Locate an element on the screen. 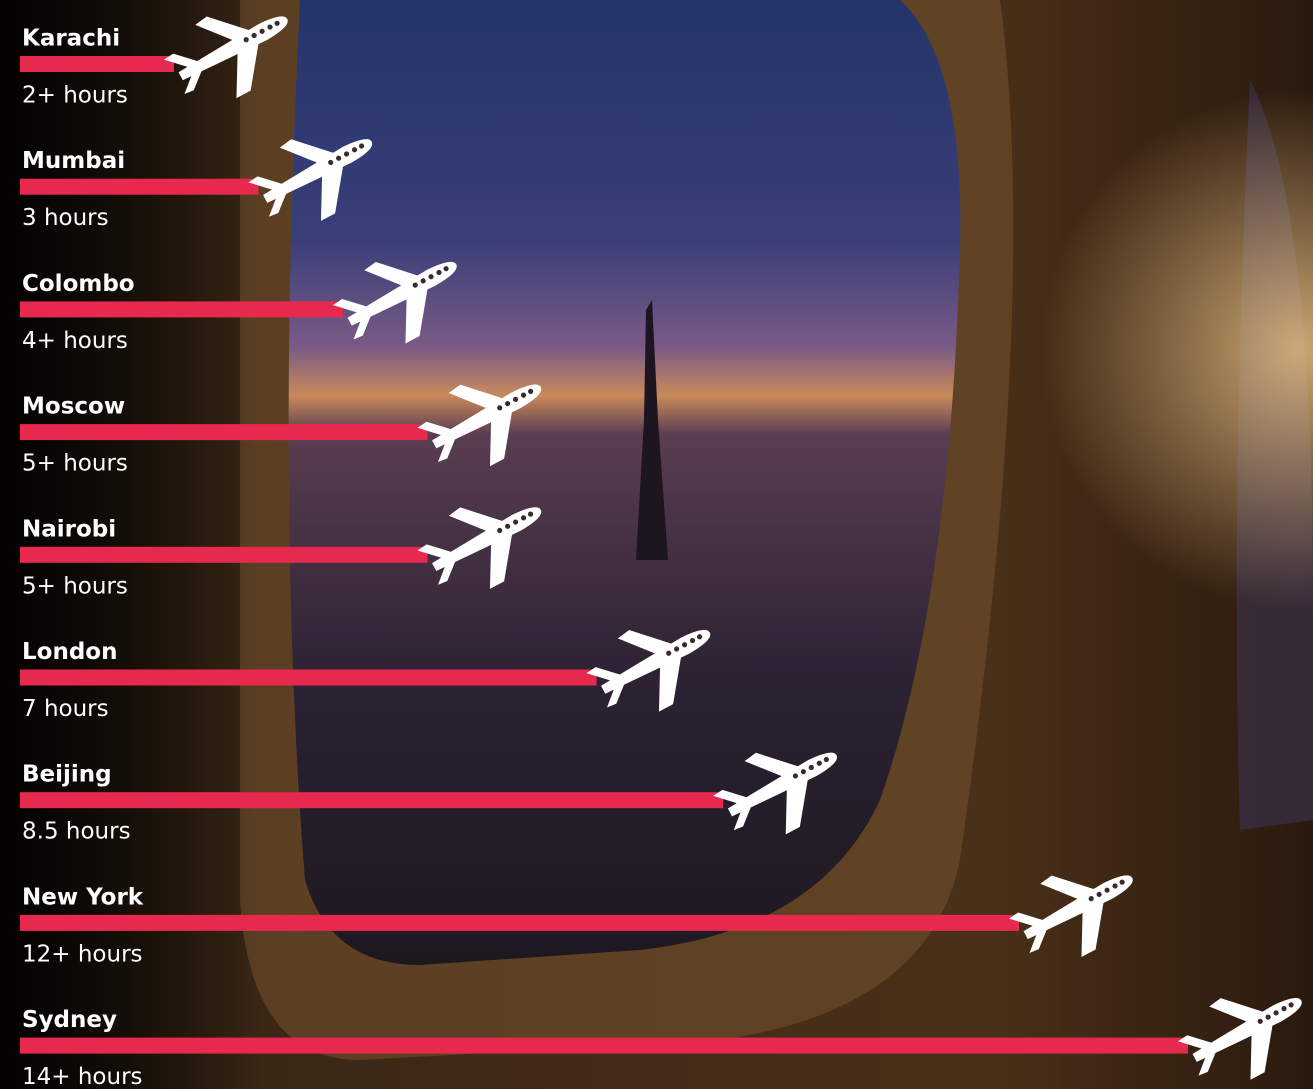 The width and height of the screenshot is (1313, 1089). city-label: Karachi is located at coordinates (71, 39).